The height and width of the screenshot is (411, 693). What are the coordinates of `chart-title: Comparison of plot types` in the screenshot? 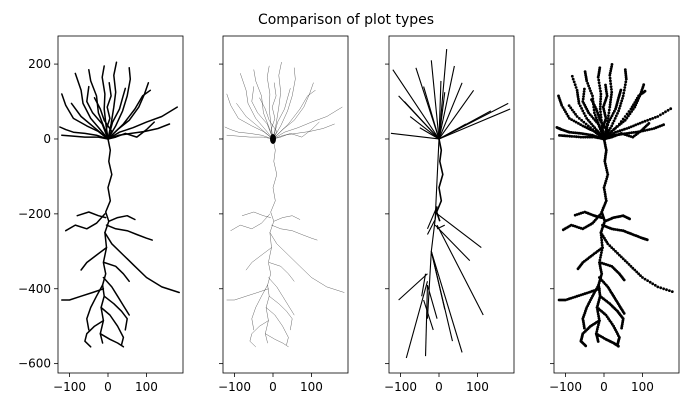 It's located at (346, 20).